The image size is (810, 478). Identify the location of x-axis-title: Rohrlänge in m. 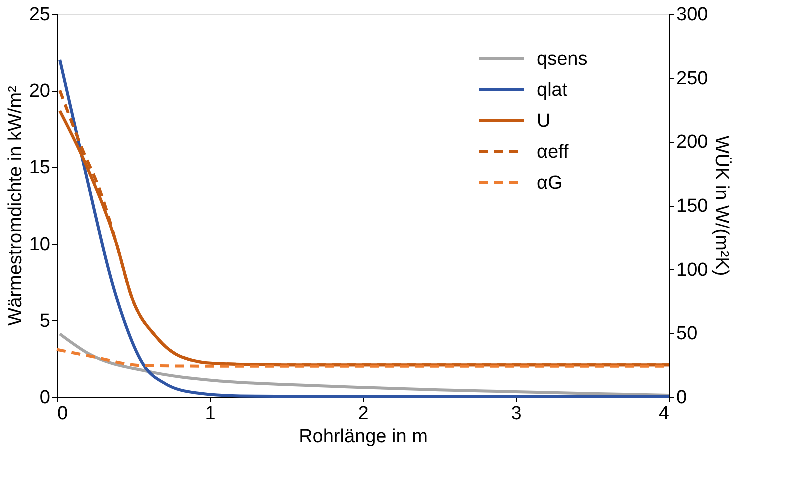
(363, 437).